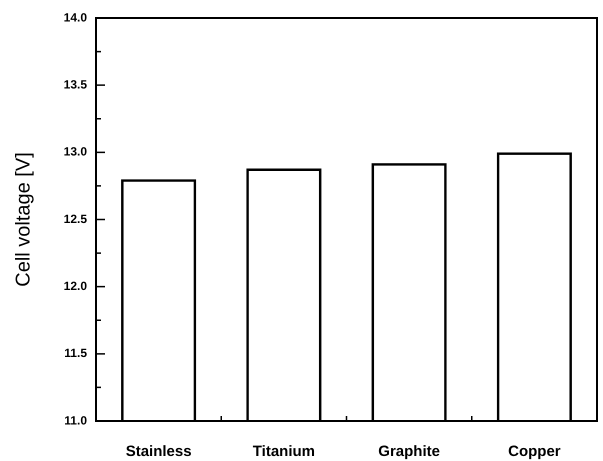  I want to click on x-tick-label: Titanium, so click(283, 451).